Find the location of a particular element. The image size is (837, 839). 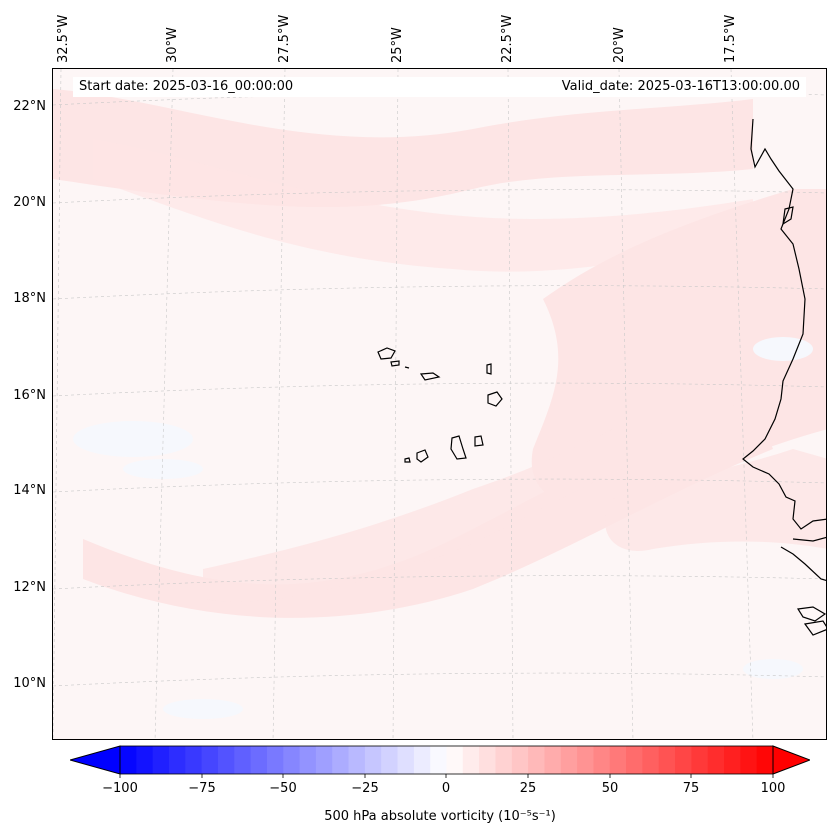

lon-label-22.5W: 22.5°W is located at coordinates (507, 38).